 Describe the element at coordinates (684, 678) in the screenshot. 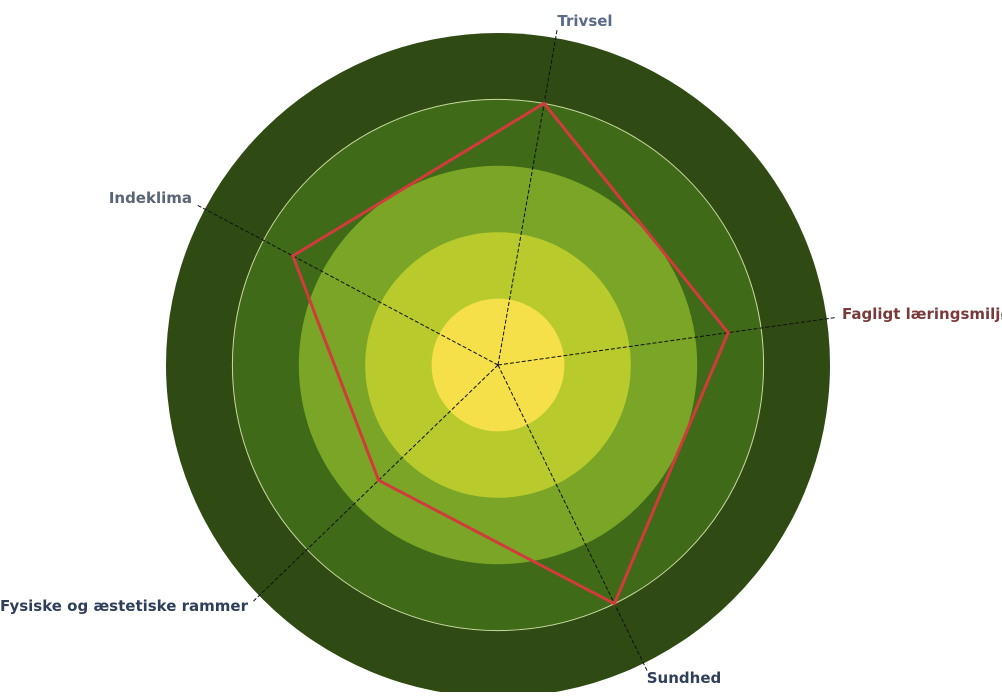

I see `axis-label: Sundhed` at that location.